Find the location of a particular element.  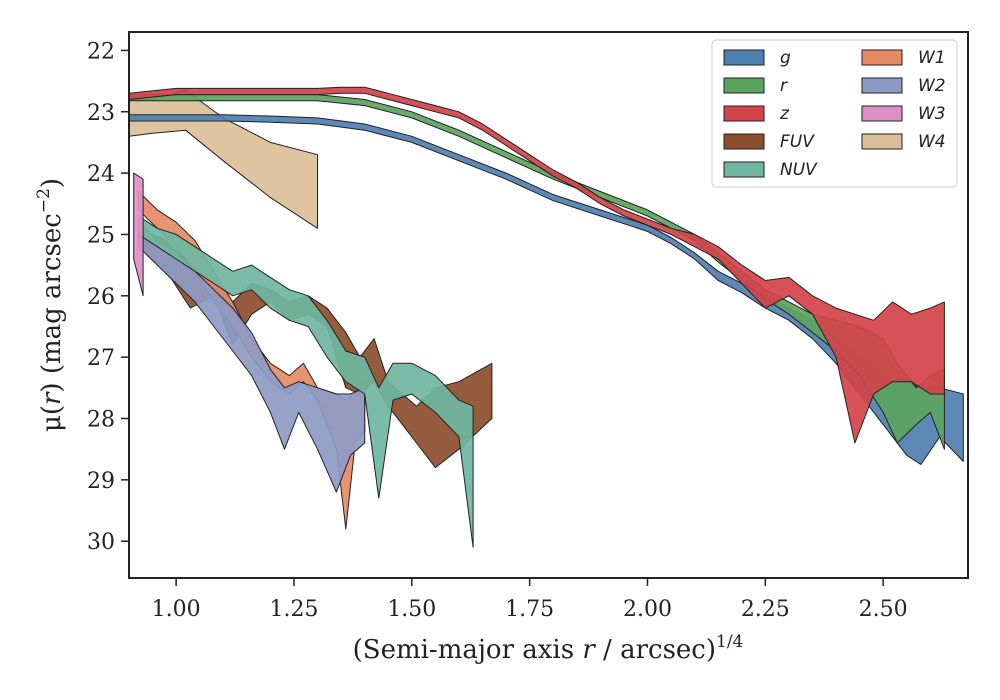

legend-swatch-w1 is located at coordinates (882, 57).